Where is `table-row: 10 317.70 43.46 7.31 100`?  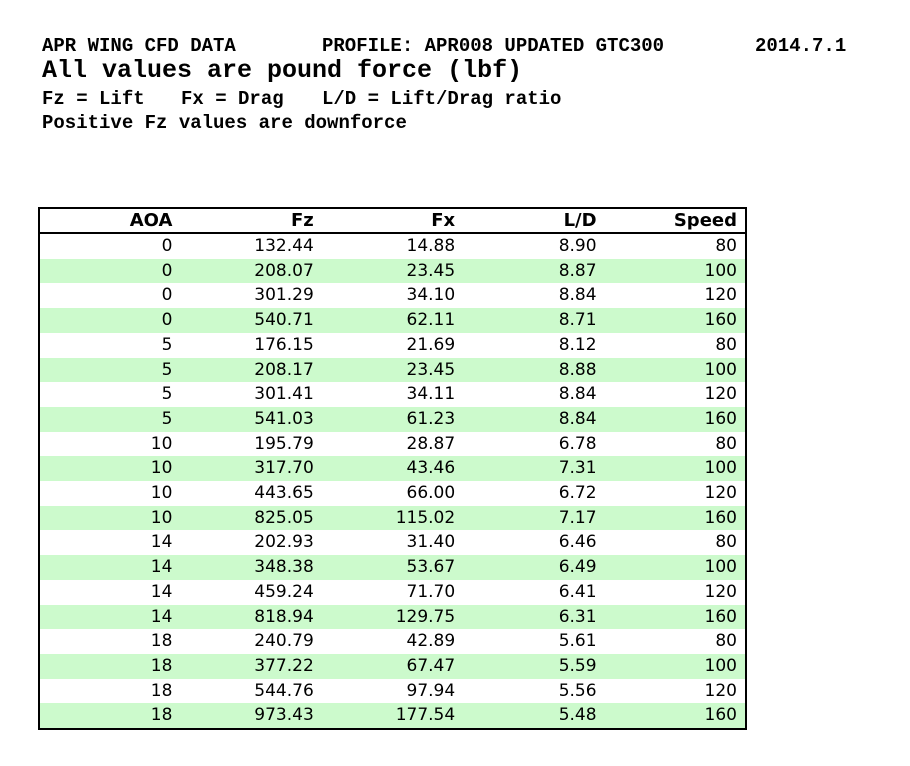
table-row: 10 317.70 43.46 7.31 100 is located at coordinates (392, 469).